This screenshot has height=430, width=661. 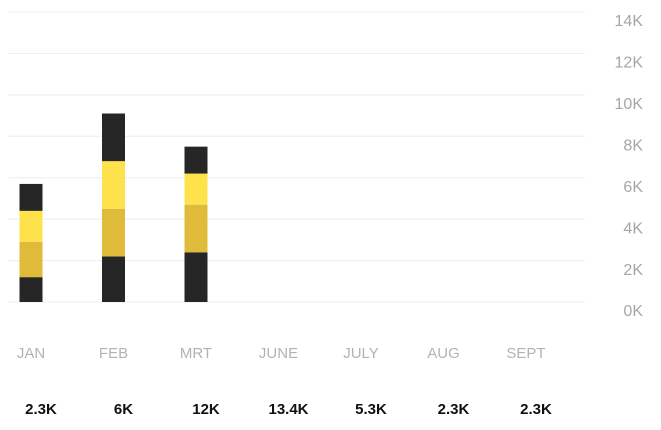 I want to click on y-tick-label: 6K, so click(x=633, y=187).